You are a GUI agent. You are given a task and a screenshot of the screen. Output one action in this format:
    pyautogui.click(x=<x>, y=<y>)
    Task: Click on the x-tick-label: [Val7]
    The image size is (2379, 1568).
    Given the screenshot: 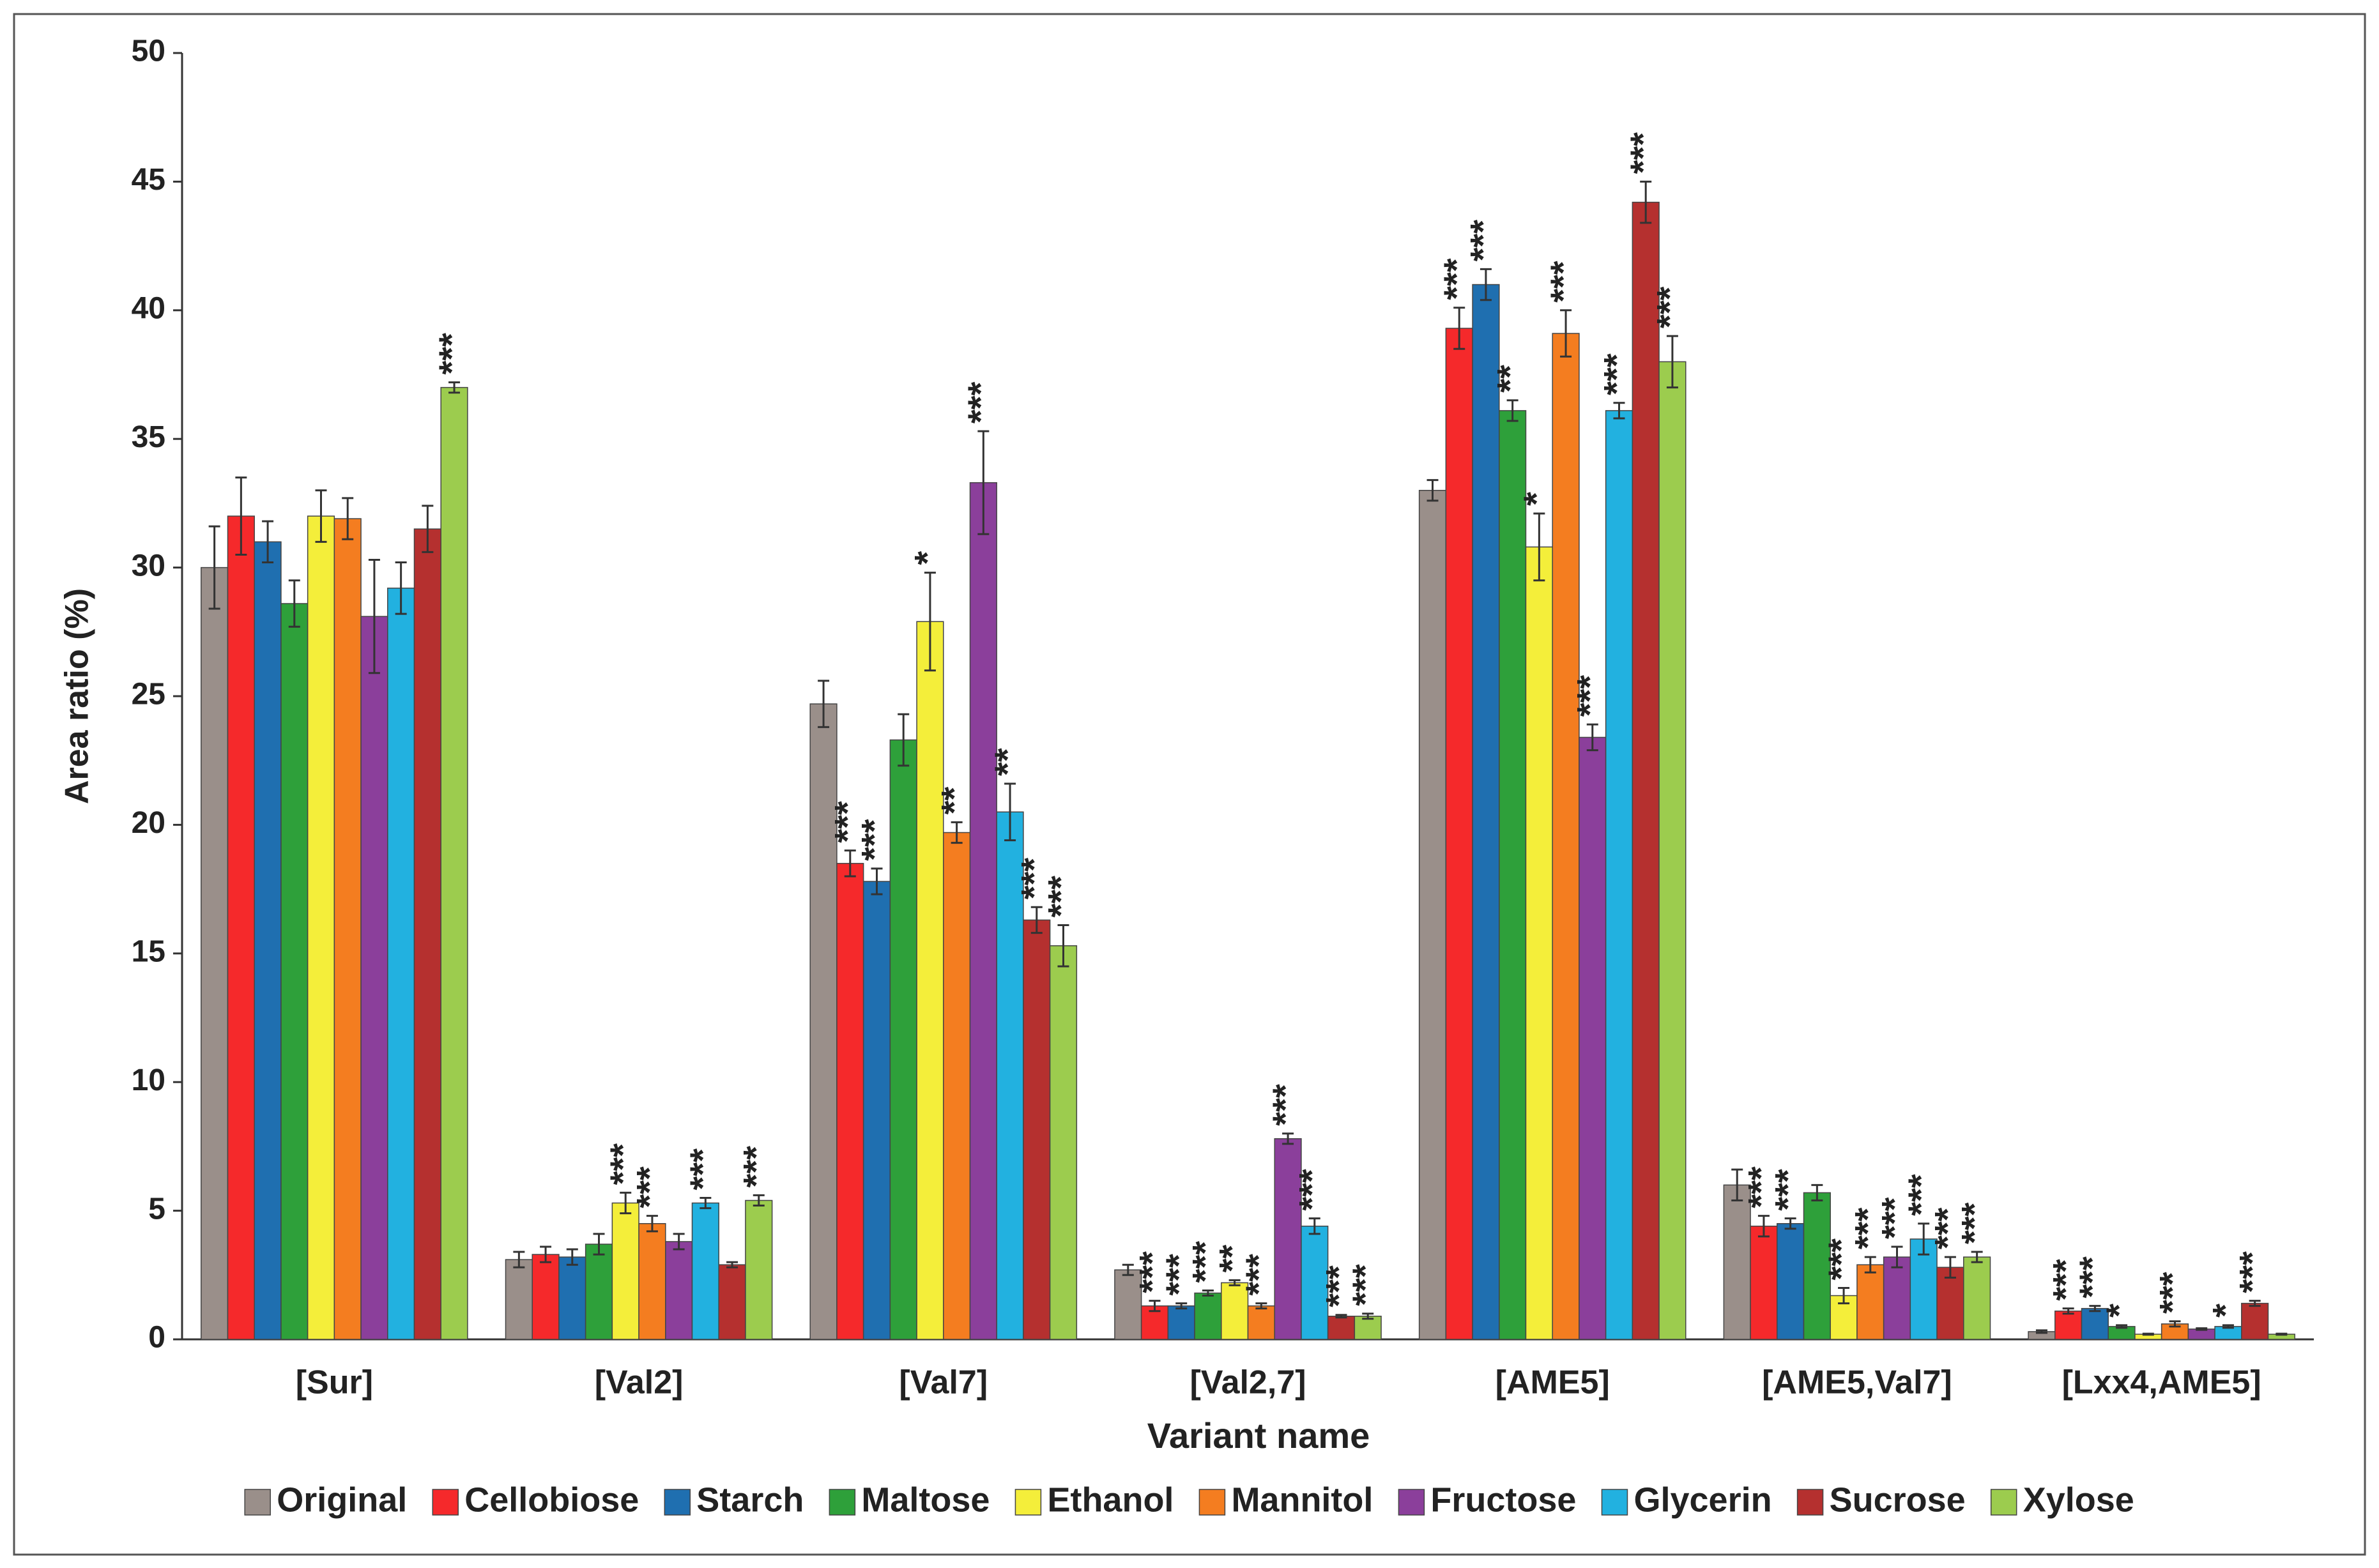 What is the action you would take?
    pyautogui.click(x=943, y=1382)
    